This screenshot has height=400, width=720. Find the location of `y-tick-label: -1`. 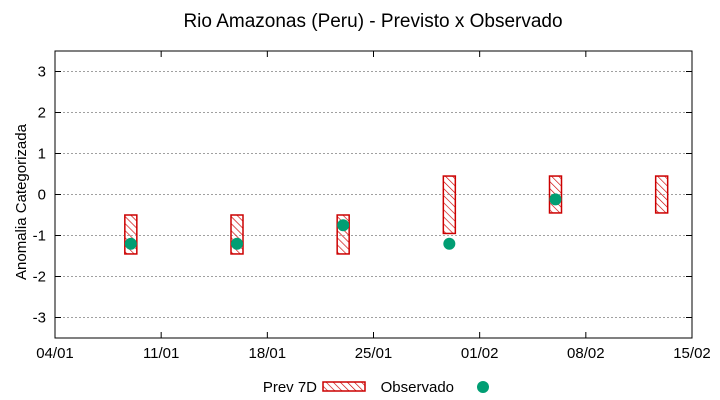

y-tick-label: -1 is located at coordinates (39, 236).